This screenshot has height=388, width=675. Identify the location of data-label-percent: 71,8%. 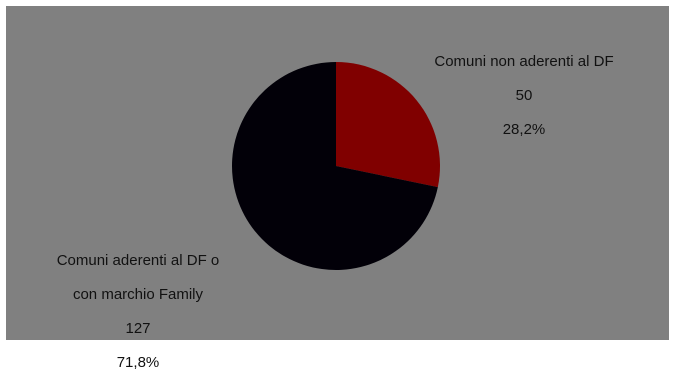
(138, 362).